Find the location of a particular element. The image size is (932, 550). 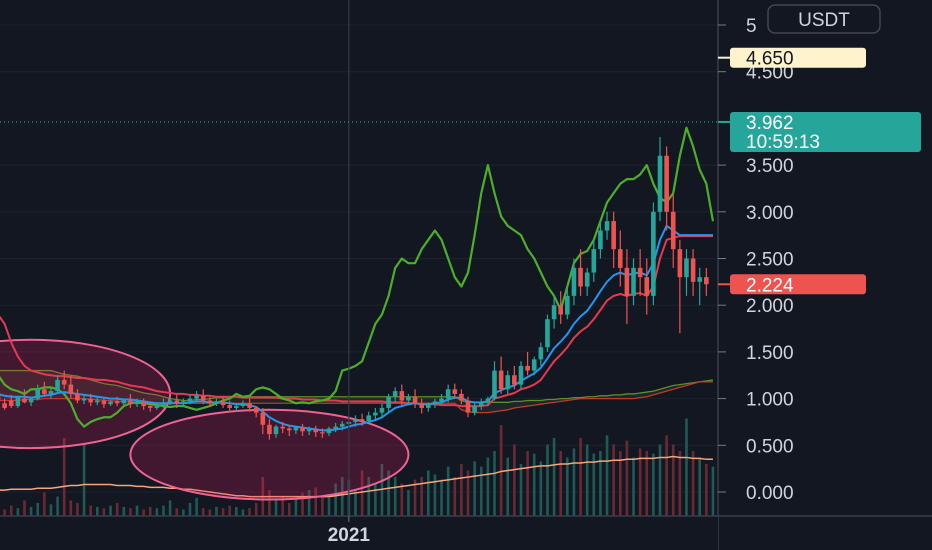

currency-button: USDT is located at coordinates (824, 19).